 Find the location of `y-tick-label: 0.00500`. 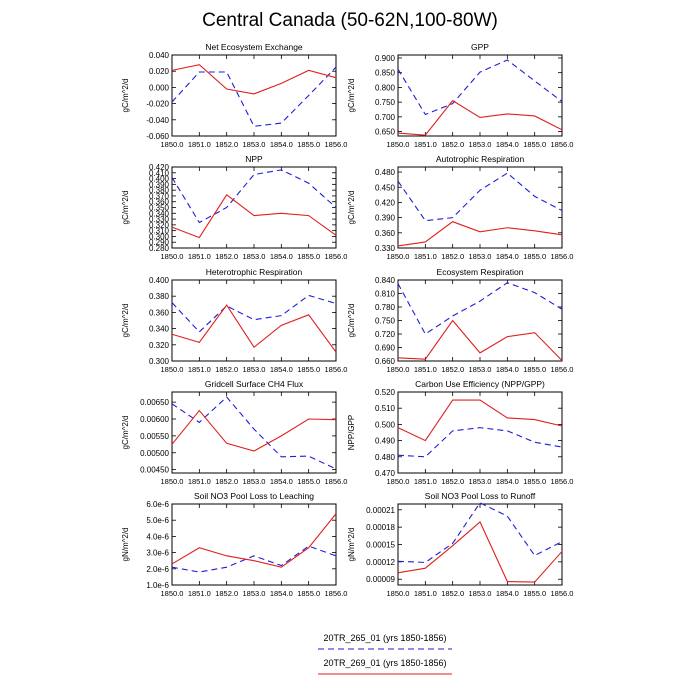

y-tick-label: 0.00500 is located at coordinates (154, 453).